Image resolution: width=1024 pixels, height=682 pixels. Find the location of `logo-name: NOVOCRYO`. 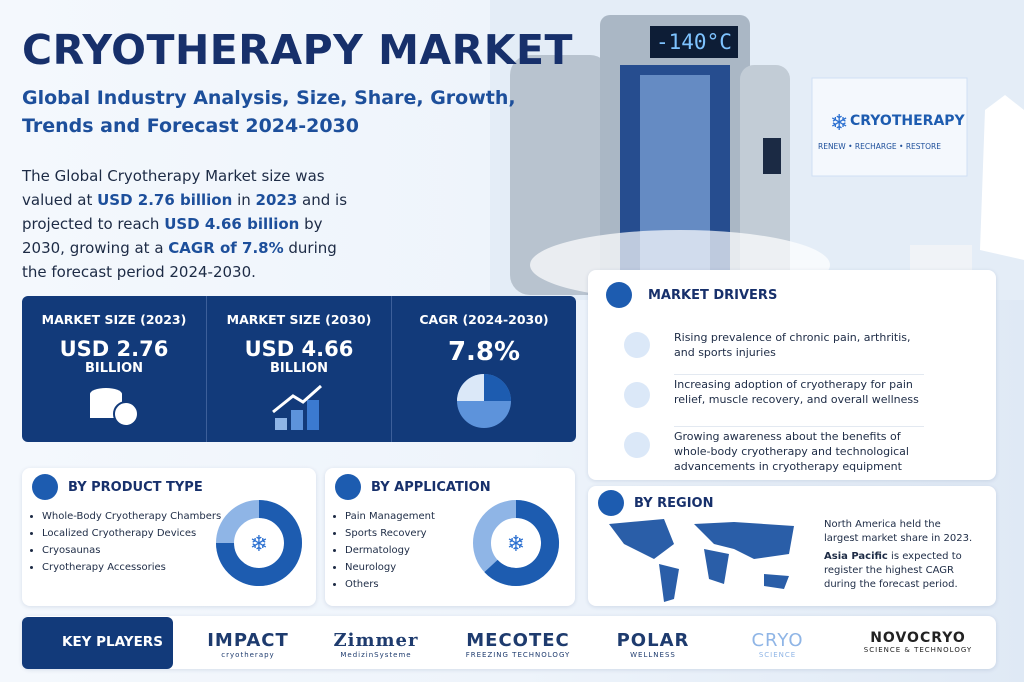

logo-name: NOVOCRYO is located at coordinates (918, 638).